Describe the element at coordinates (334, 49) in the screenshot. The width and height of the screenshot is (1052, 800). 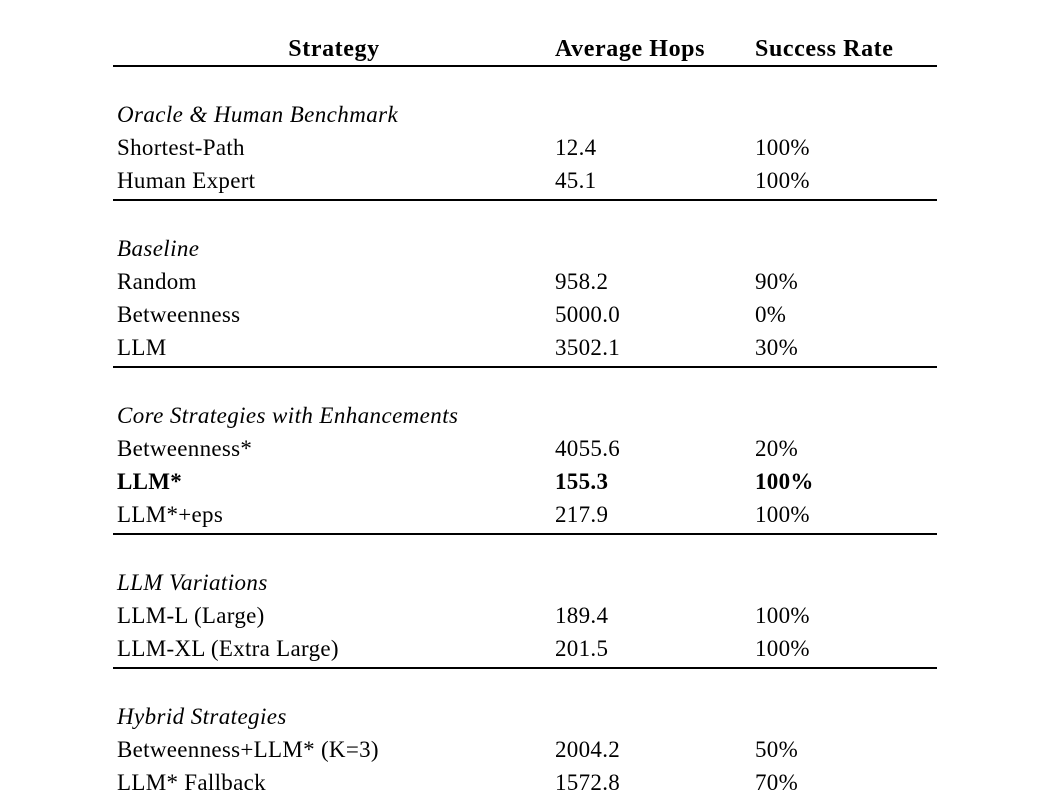
I see `column-header-strategy: Strategy` at that location.